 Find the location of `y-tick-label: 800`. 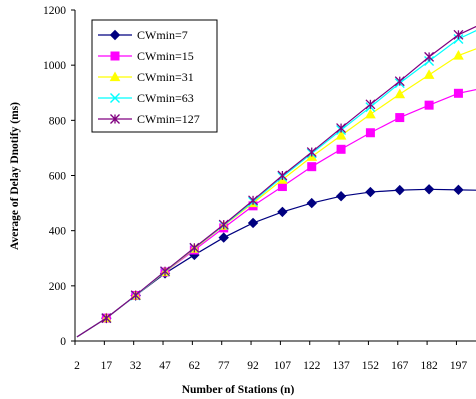

y-tick-label: 800 is located at coordinates (58, 121).